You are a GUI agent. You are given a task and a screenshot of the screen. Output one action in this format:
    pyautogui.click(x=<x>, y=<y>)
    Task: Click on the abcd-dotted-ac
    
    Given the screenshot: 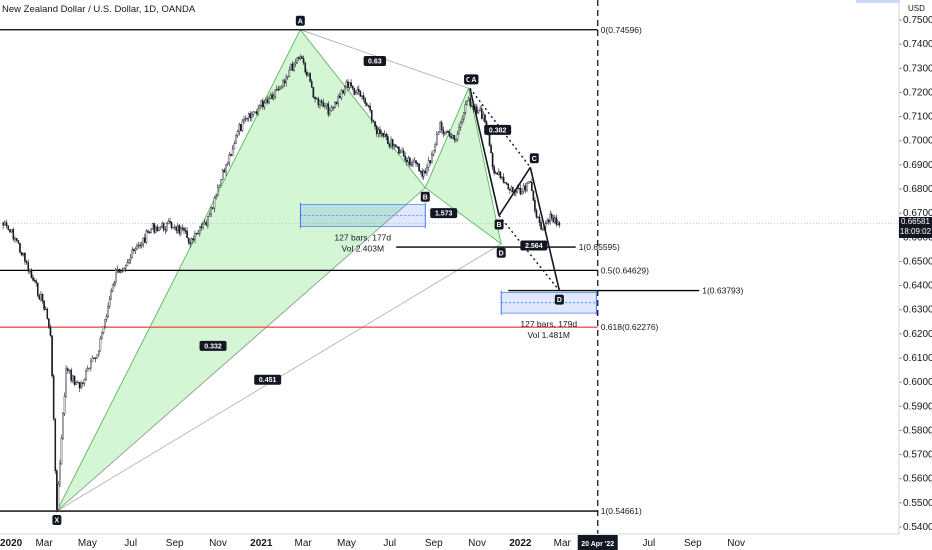 What is the action you would take?
    pyautogui.click(x=500, y=127)
    